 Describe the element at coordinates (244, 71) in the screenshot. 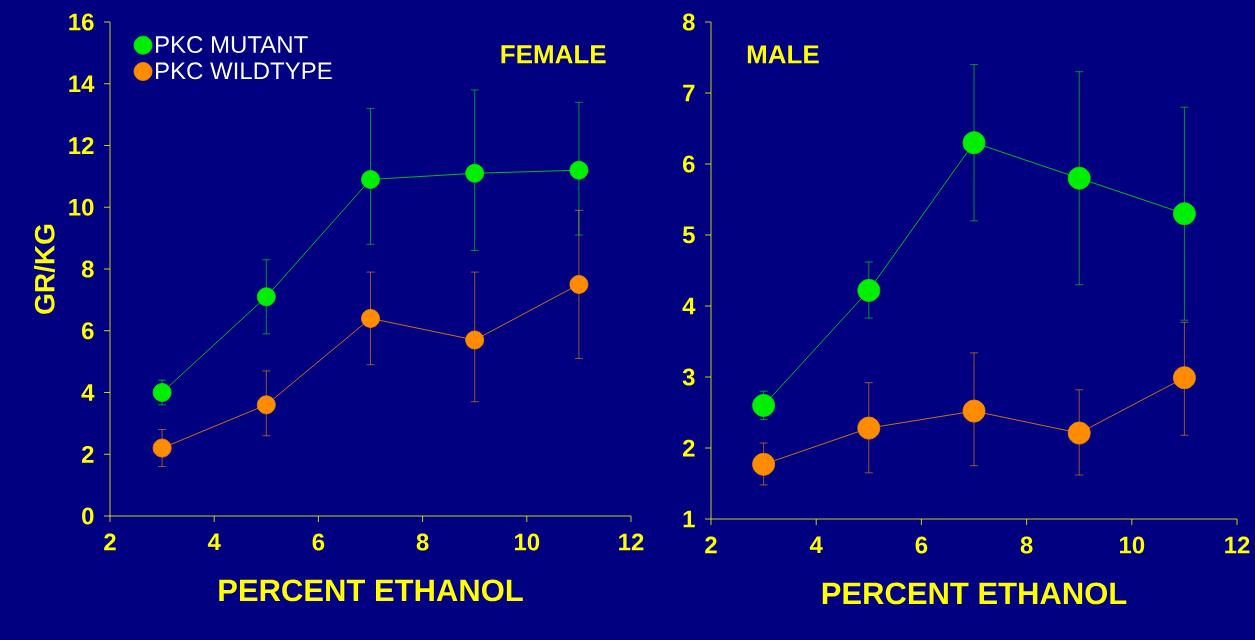

I see `legend-label: PKC WILDTYPE` at that location.